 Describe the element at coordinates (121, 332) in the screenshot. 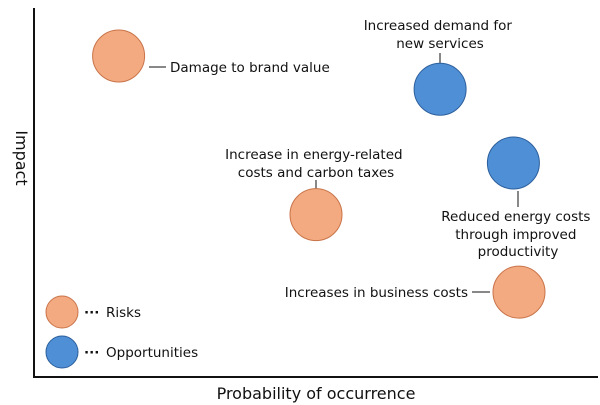

I see `legend: ··· Risks ··· Opportunities` at that location.